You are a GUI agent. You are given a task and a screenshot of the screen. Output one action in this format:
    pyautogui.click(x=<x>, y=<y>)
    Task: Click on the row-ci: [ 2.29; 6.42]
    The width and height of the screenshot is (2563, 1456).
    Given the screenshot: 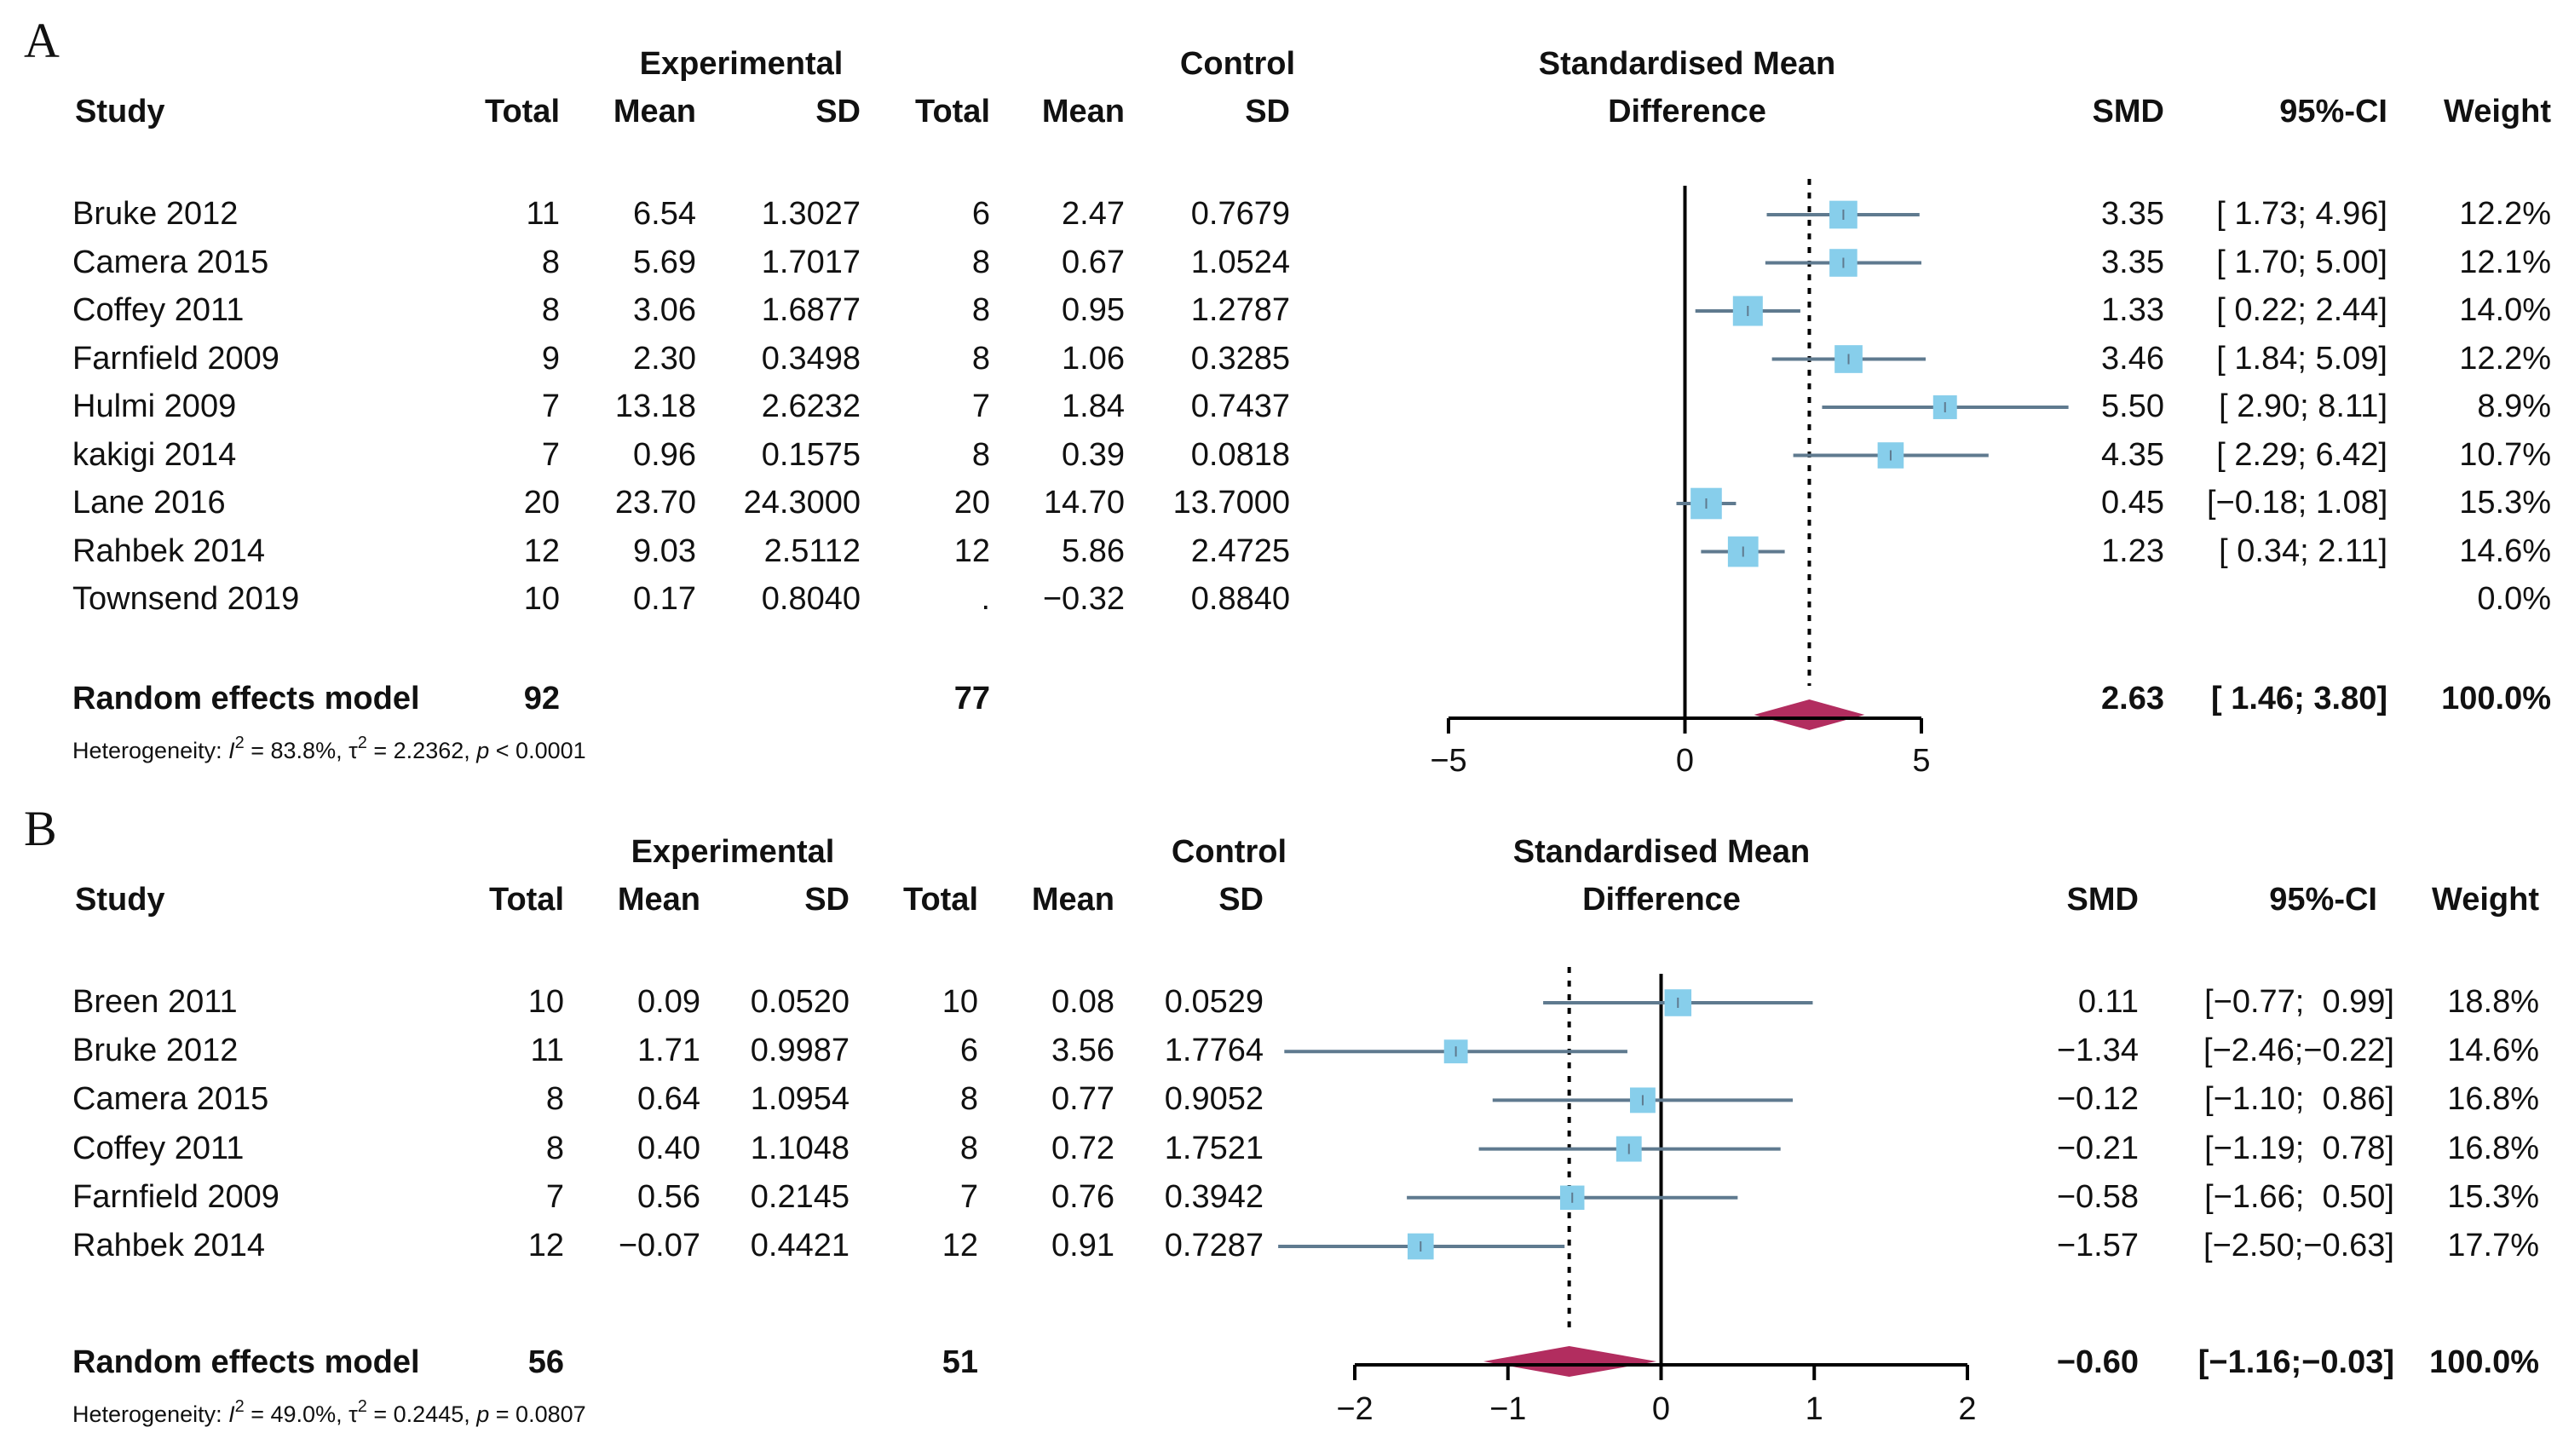 What is the action you would take?
    pyautogui.click(x=2301, y=455)
    